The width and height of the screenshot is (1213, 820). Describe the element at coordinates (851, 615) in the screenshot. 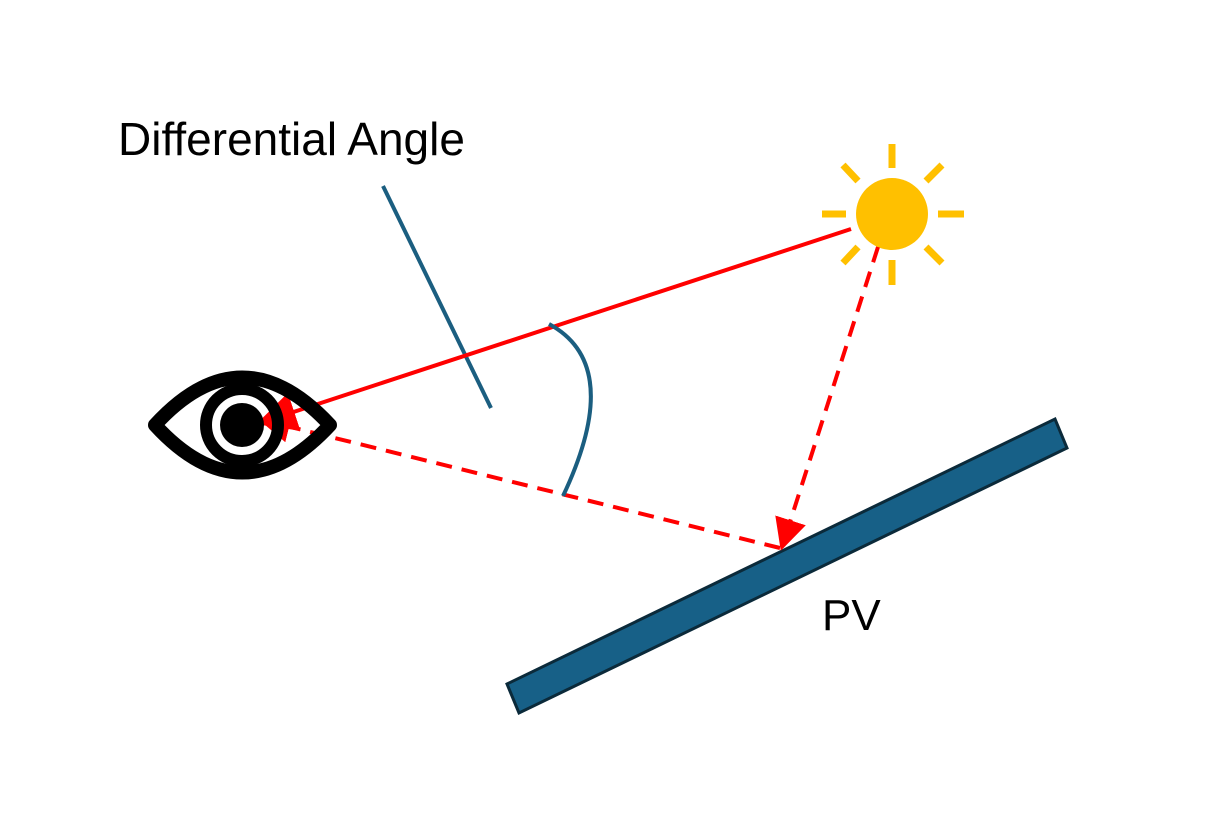

I see `pv-label: PV` at that location.